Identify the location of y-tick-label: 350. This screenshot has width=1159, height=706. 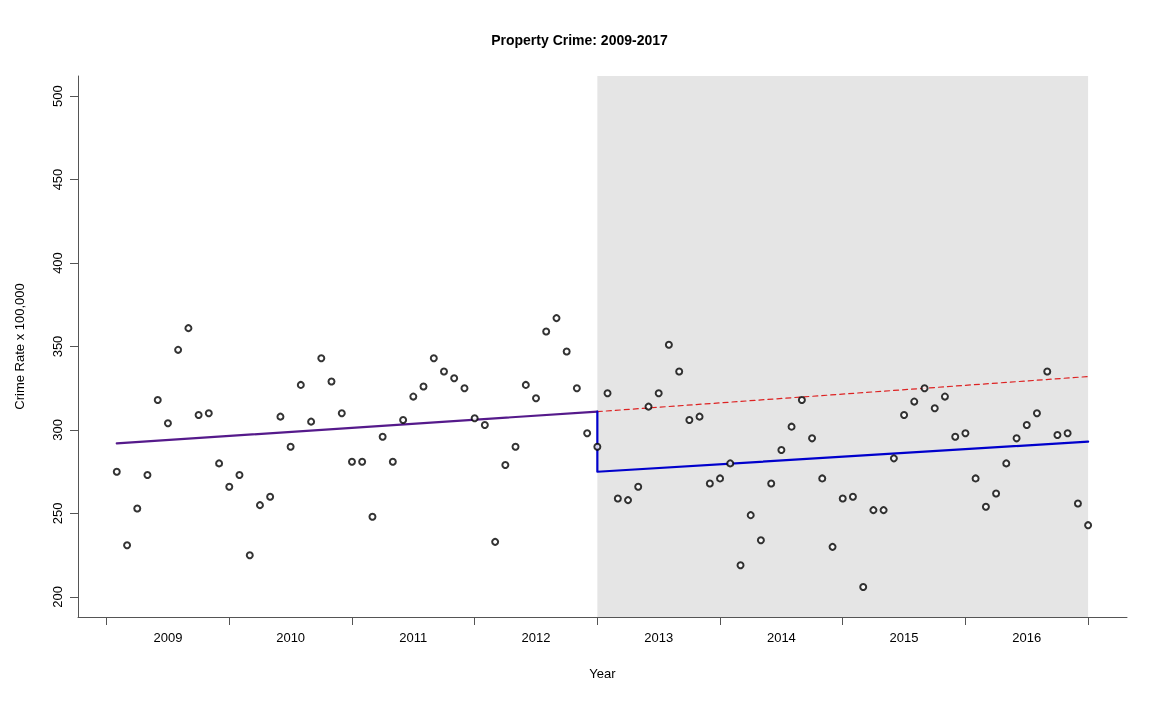
(57, 346).